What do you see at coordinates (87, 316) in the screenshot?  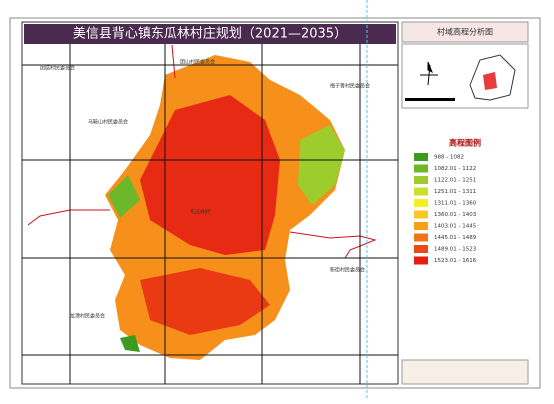 I see `map-label: 龙潭村民委员会` at bounding box center [87, 316].